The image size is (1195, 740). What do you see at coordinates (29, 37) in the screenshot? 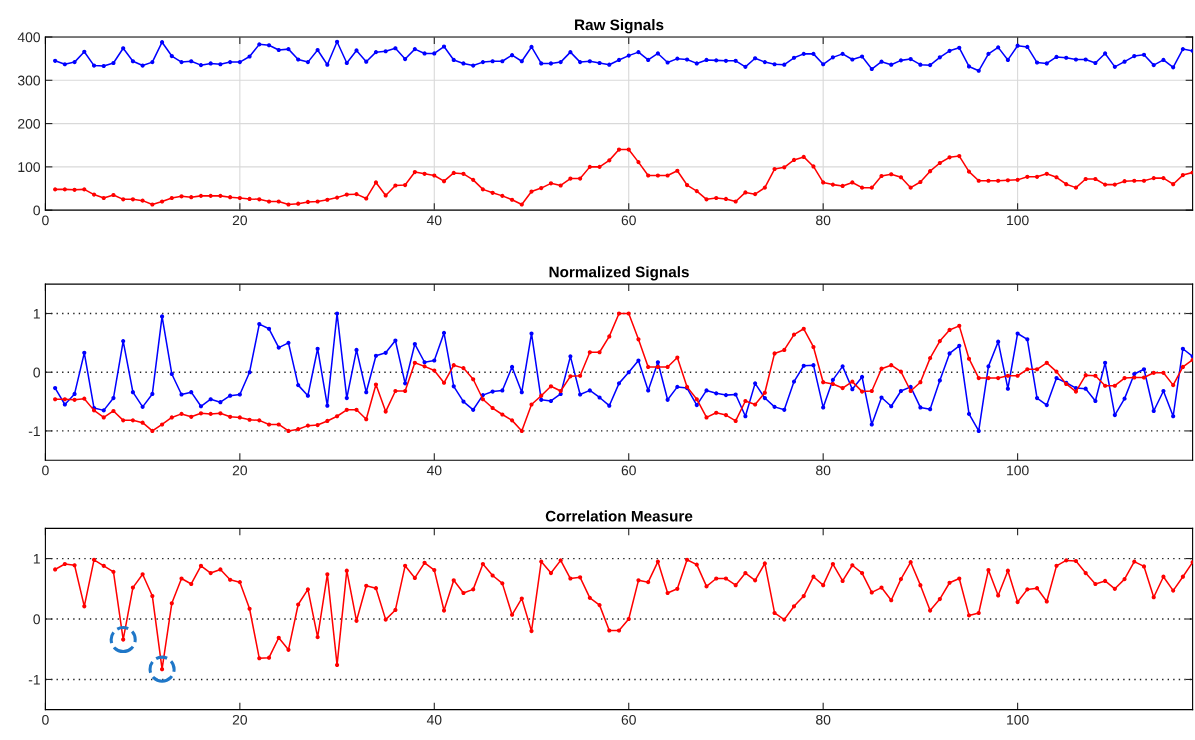
I see `y-tick-label: 400` at bounding box center [29, 37].